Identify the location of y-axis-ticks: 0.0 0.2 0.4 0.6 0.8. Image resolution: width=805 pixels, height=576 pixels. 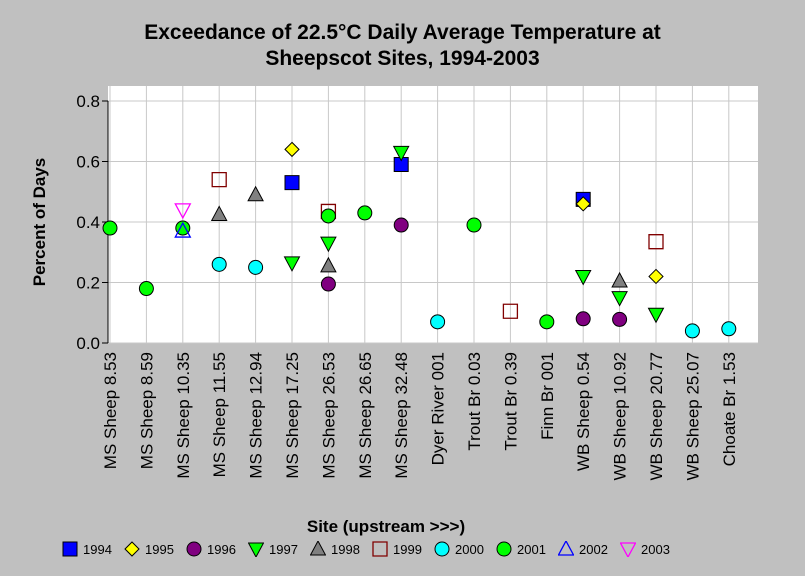
(92, 222).